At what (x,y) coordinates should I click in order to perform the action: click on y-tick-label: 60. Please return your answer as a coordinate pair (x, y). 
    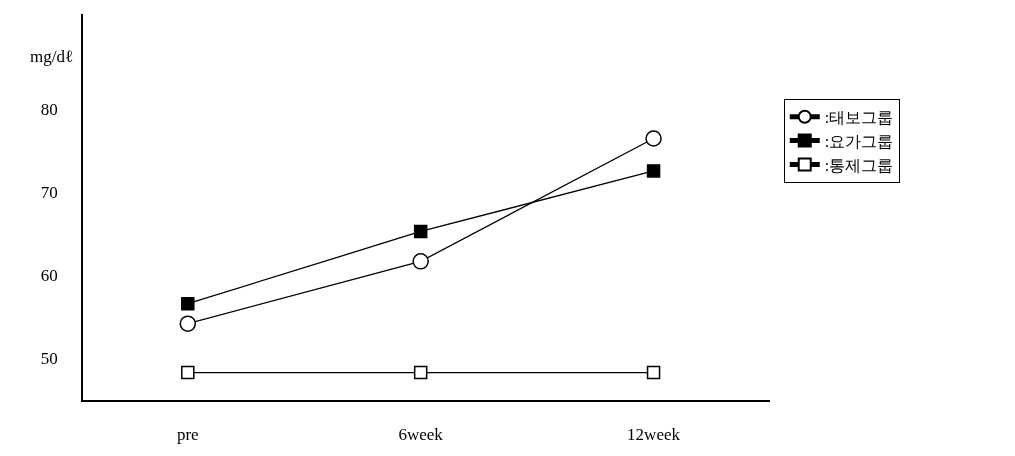
    Looking at the image, I should click on (49, 276).